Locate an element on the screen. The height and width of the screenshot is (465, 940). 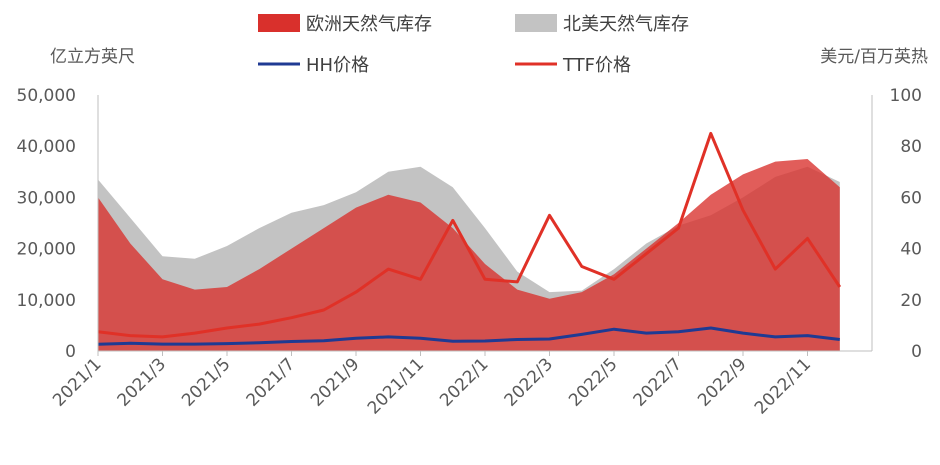
legend-label-north-america: 北美天然气库存 is located at coordinates (626, 24).